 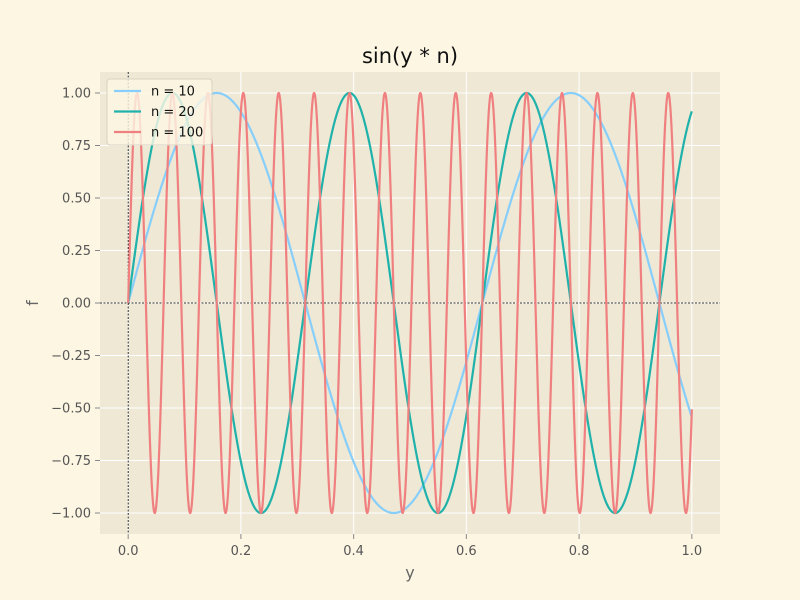 I want to click on x-tick-label: 0.4, so click(x=353, y=551).